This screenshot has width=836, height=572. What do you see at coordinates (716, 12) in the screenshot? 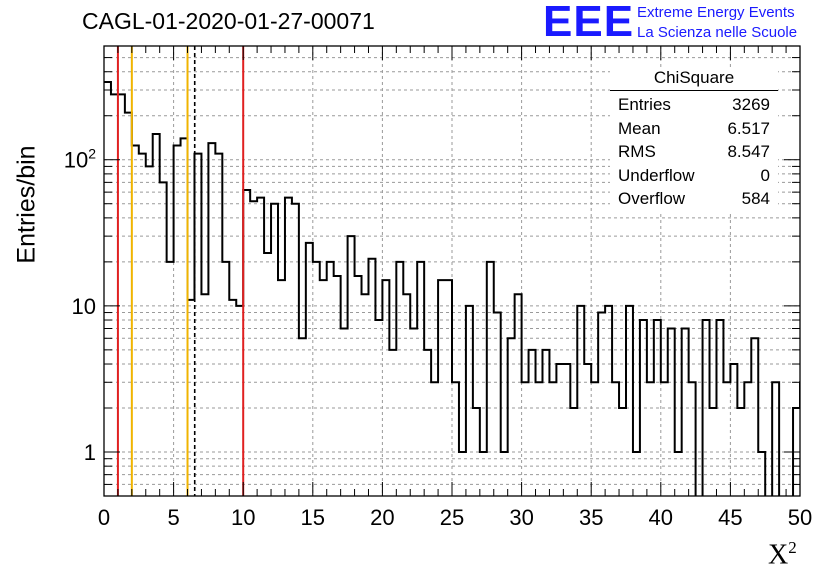
I see `brand-line-1: Extreme Energy Events` at bounding box center [716, 12].